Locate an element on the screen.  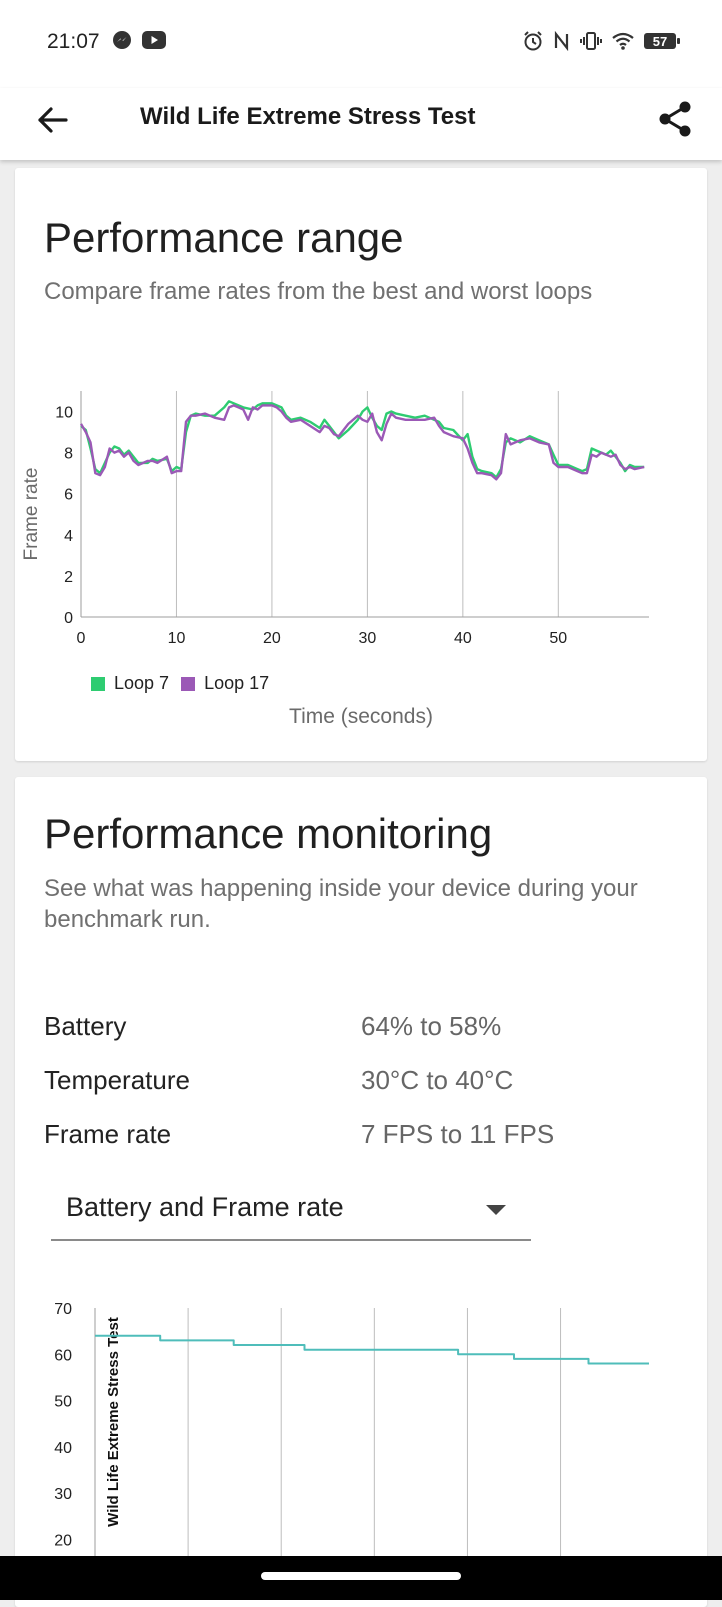
y-tick-label: 10 is located at coordinates (64, 413).